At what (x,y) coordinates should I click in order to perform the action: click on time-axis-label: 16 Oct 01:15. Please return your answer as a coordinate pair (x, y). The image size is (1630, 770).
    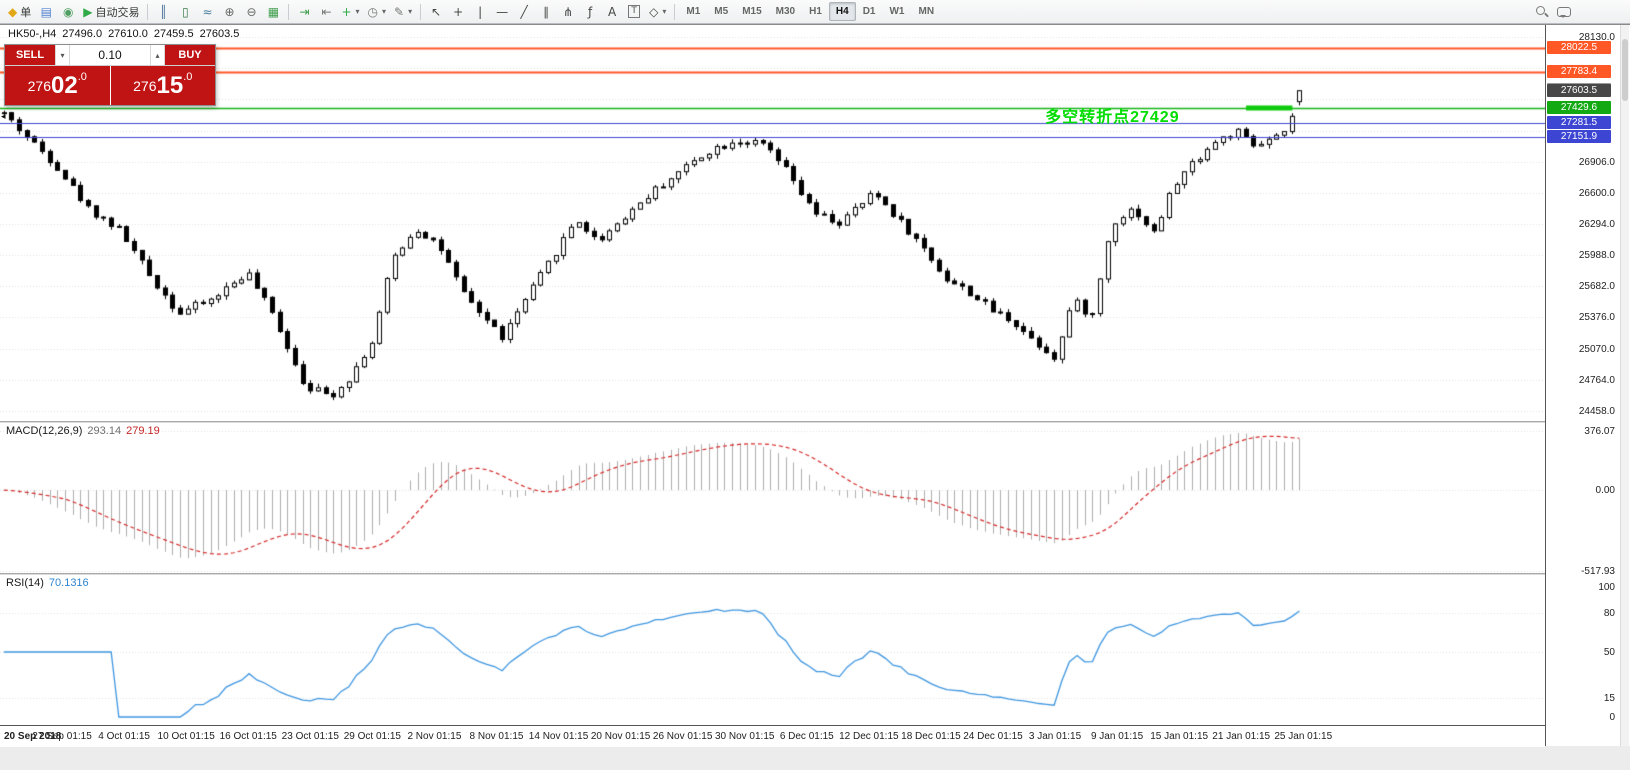
    Looking at the image, I should click on (248, 736).